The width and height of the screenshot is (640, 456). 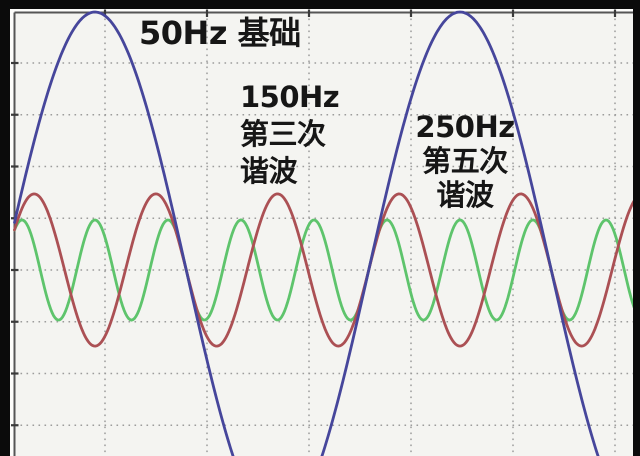 I want to click on annotation-50hz-fundamental: 50Hz 基础, so click(x=220, y=33).